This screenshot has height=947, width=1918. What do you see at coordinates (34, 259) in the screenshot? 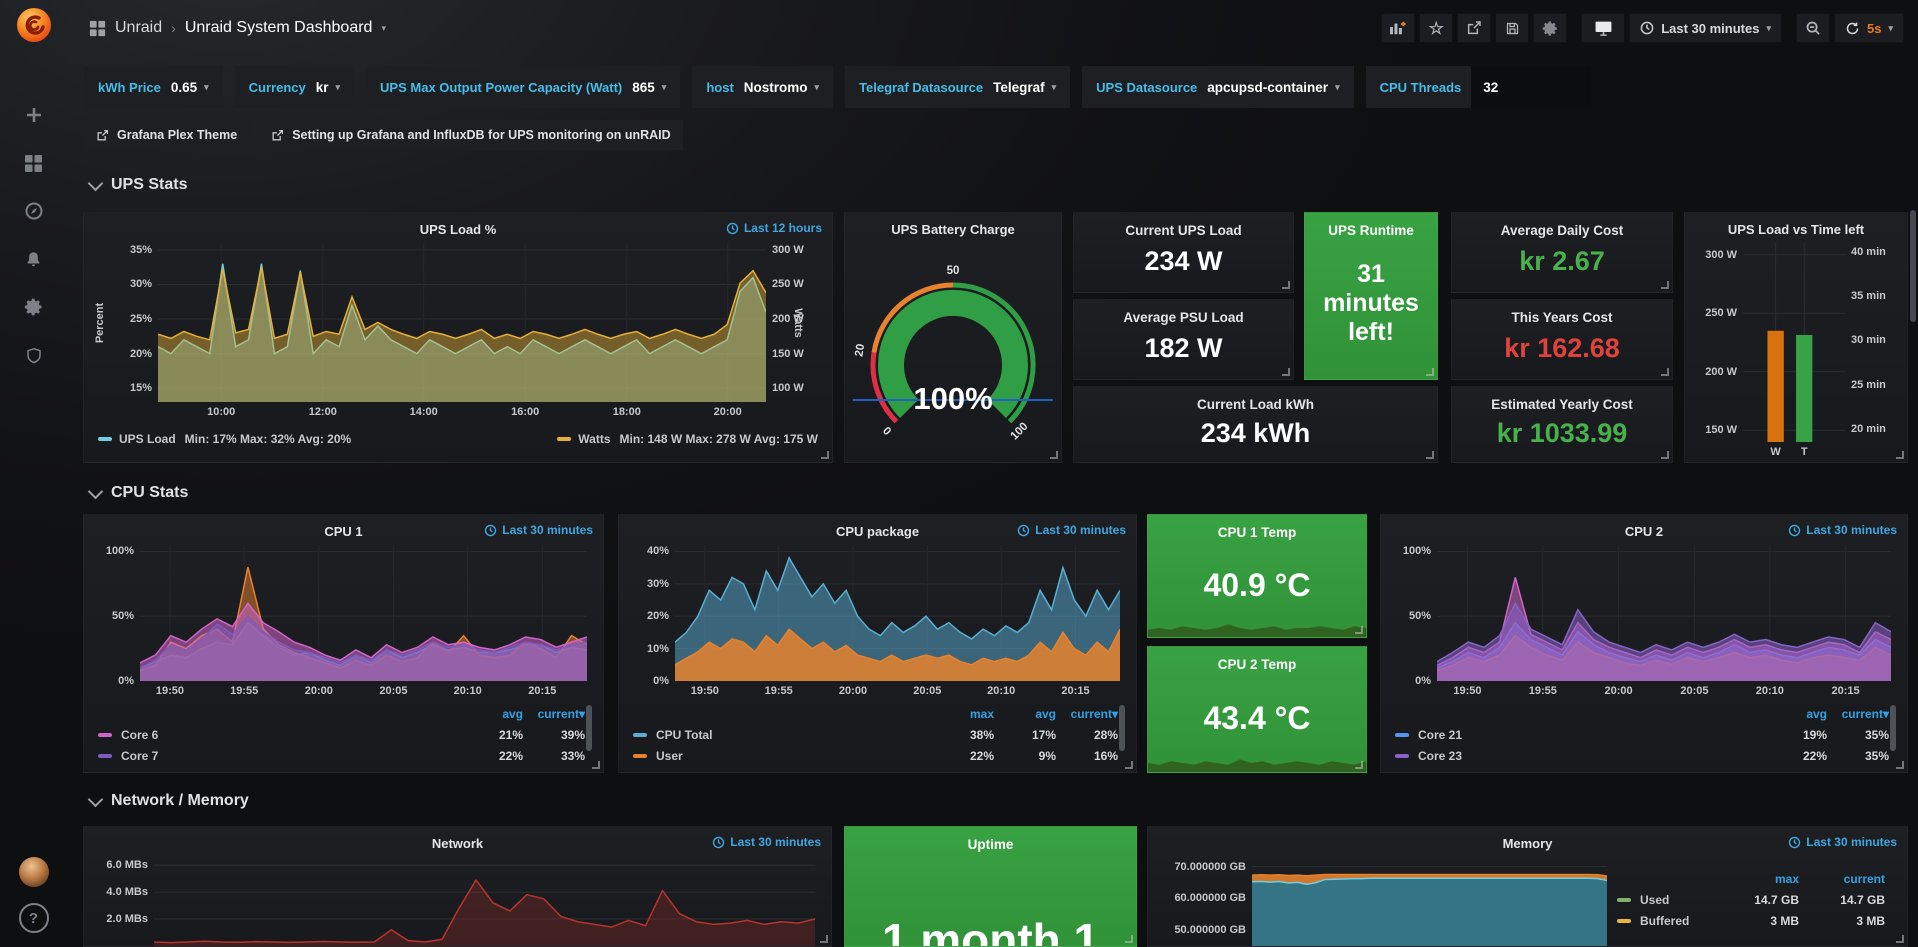
I see `bell-icon` at bounding box center [34, 259].